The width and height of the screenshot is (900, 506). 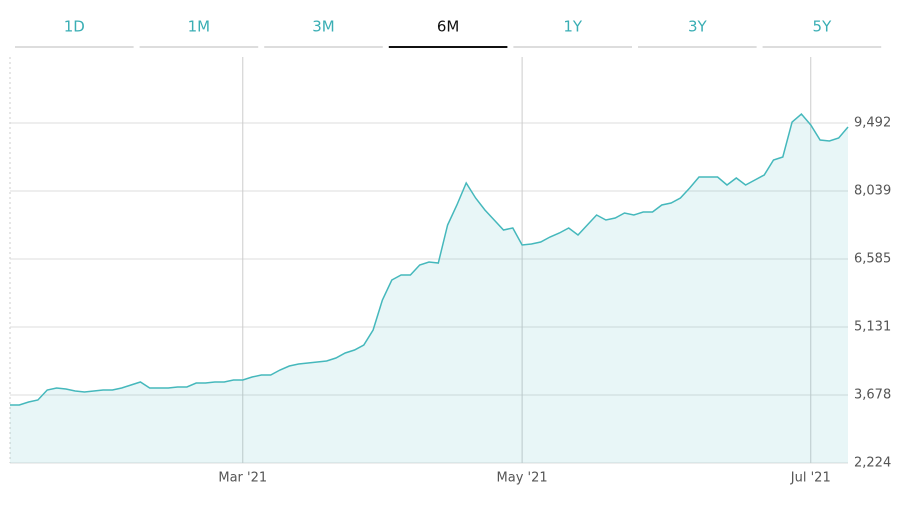 What do you see at coordinates (872, 190) in the screenshot?
I see `y-tick-label: 8,039` at bounding box center [872, 190].